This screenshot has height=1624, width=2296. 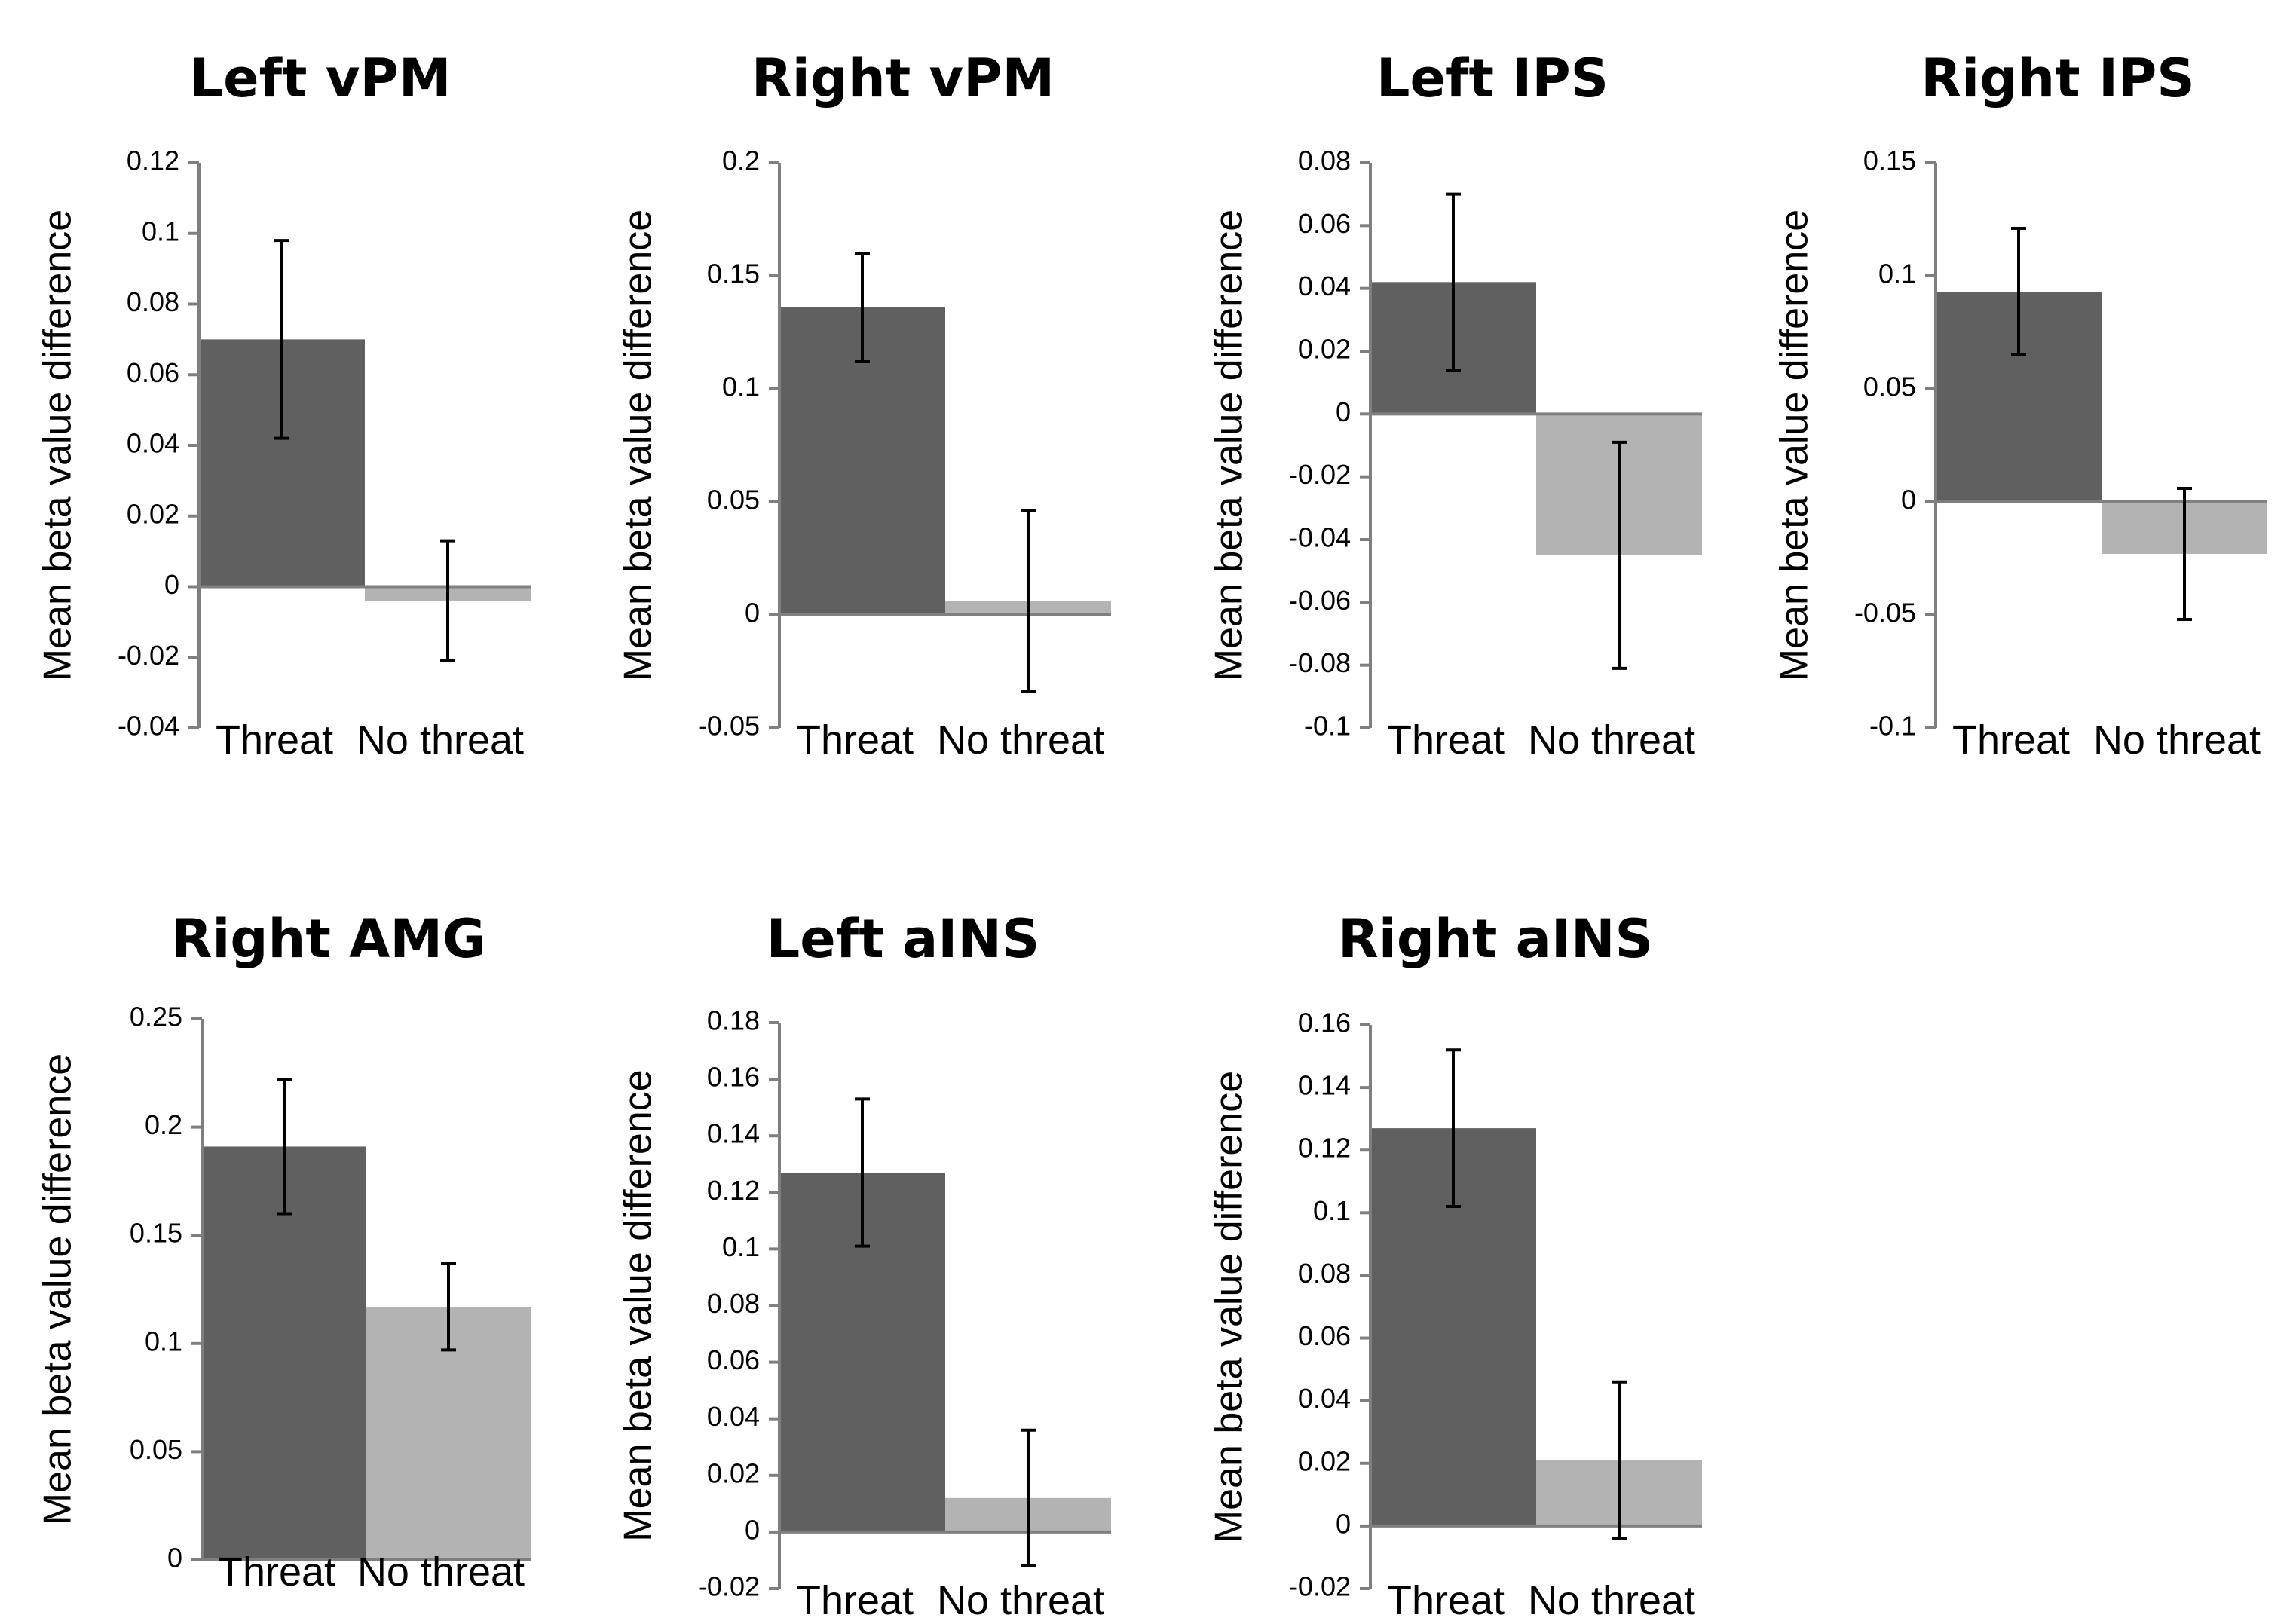 What do you see at coordinates (321, 78) in the screenshot?
I see `chart-title: Left vPM` at bounding box center [321, 78].